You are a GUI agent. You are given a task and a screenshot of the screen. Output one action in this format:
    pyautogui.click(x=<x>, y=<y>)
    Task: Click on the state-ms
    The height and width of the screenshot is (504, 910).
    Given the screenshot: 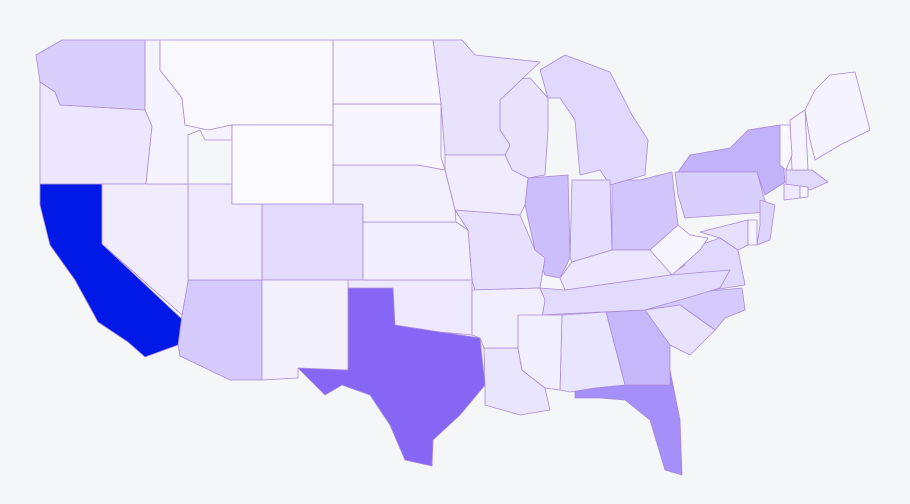 What is the action you would take?
    pyautogui.click(x=540, y=352)
    